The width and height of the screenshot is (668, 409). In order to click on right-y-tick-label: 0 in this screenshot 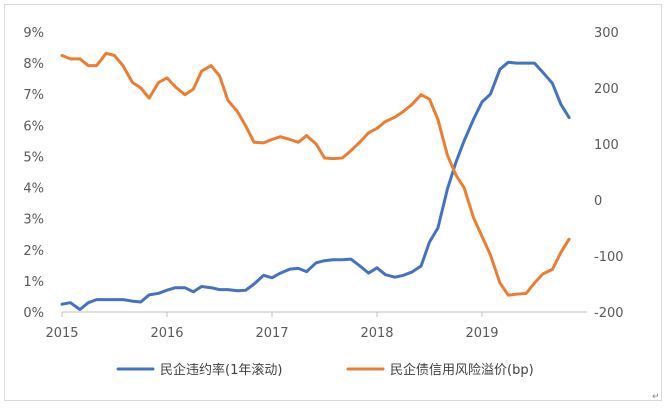, I will do `click(598, 201)`.